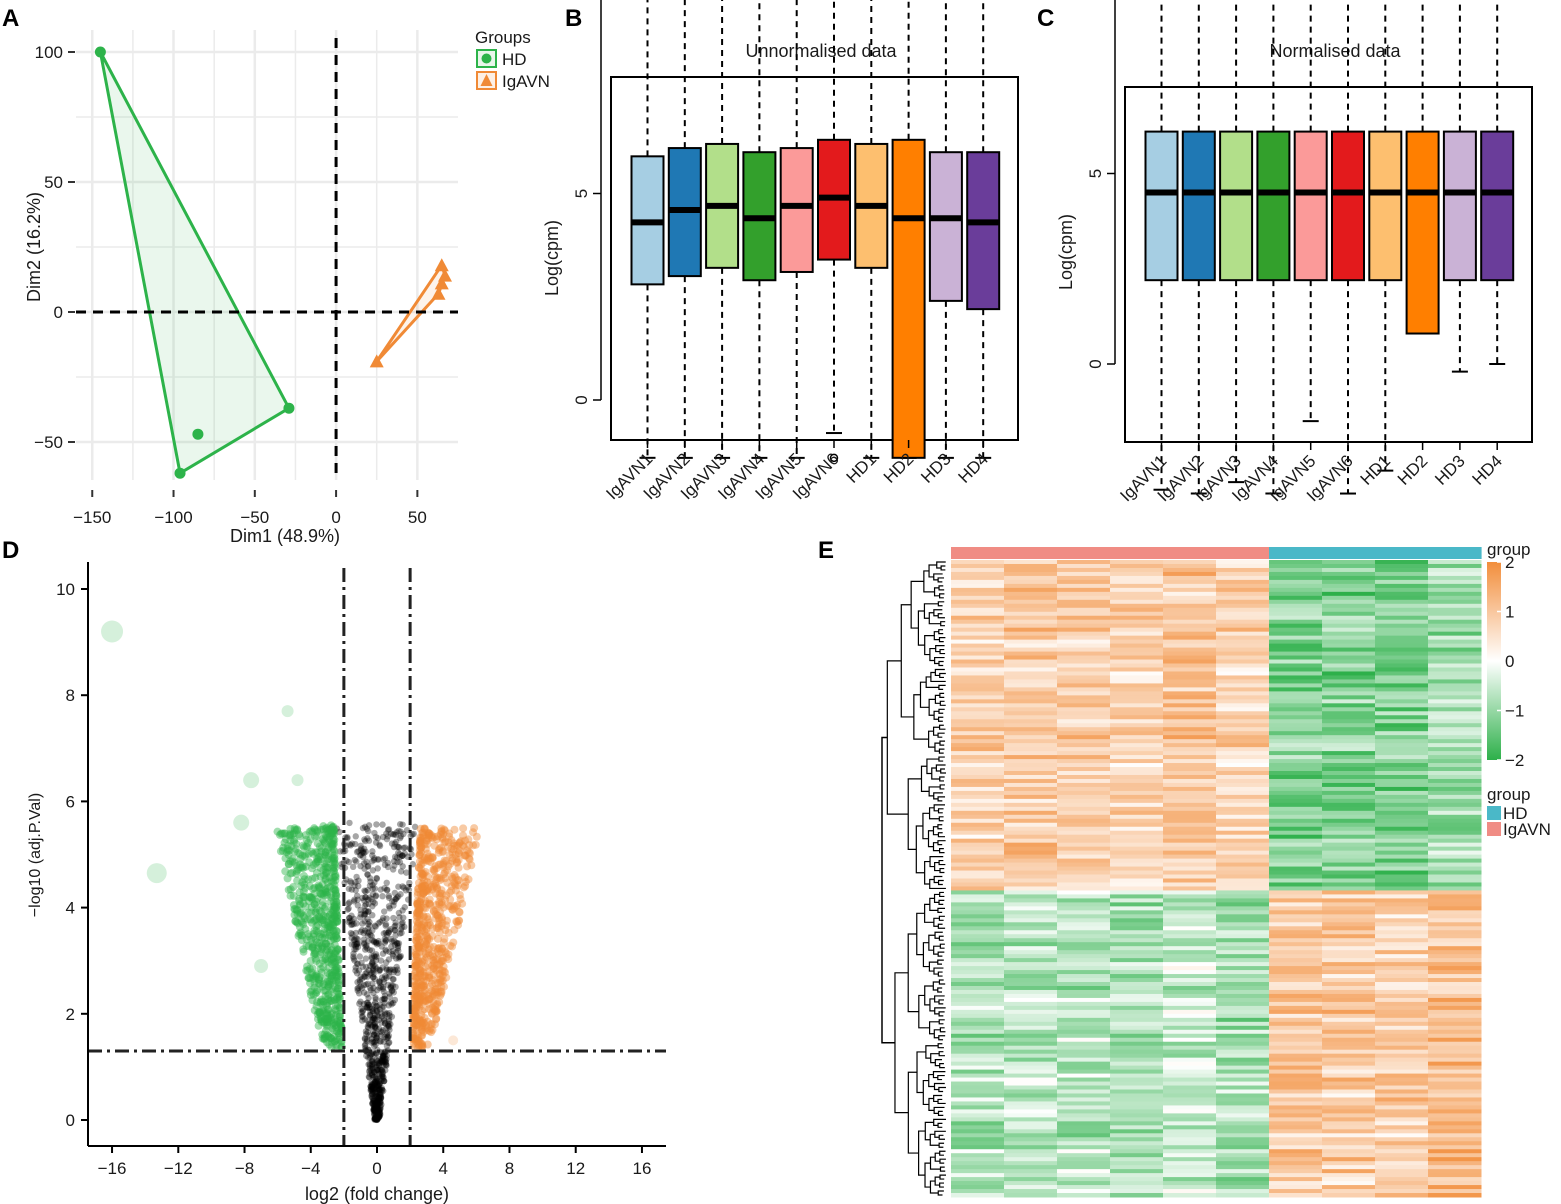 Image resolution: width=1561 pixels, height=1204 pixels. Describe the element at coordinates (1459, 206) in the screenshot. I see `box-rect` at that location.